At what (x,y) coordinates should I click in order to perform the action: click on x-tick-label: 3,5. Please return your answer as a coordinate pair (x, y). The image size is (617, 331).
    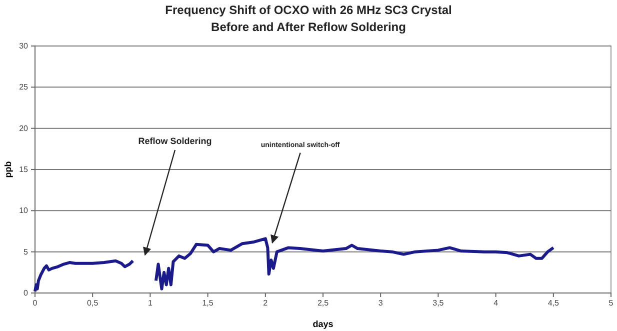
    Looking at the image, I should click on (438, 303).